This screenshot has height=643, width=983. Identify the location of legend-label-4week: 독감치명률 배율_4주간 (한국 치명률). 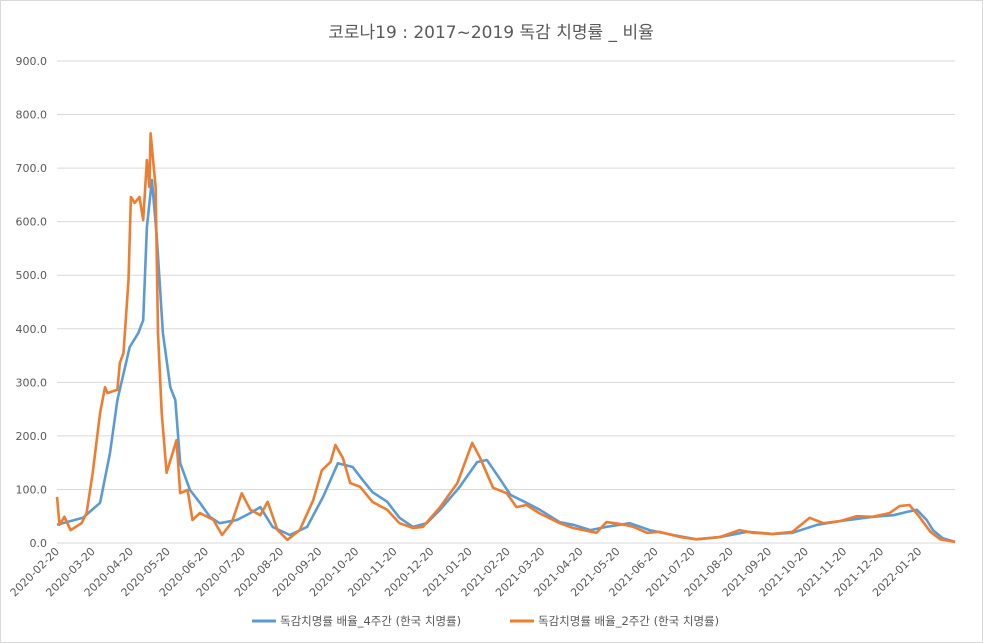
(370, 621).